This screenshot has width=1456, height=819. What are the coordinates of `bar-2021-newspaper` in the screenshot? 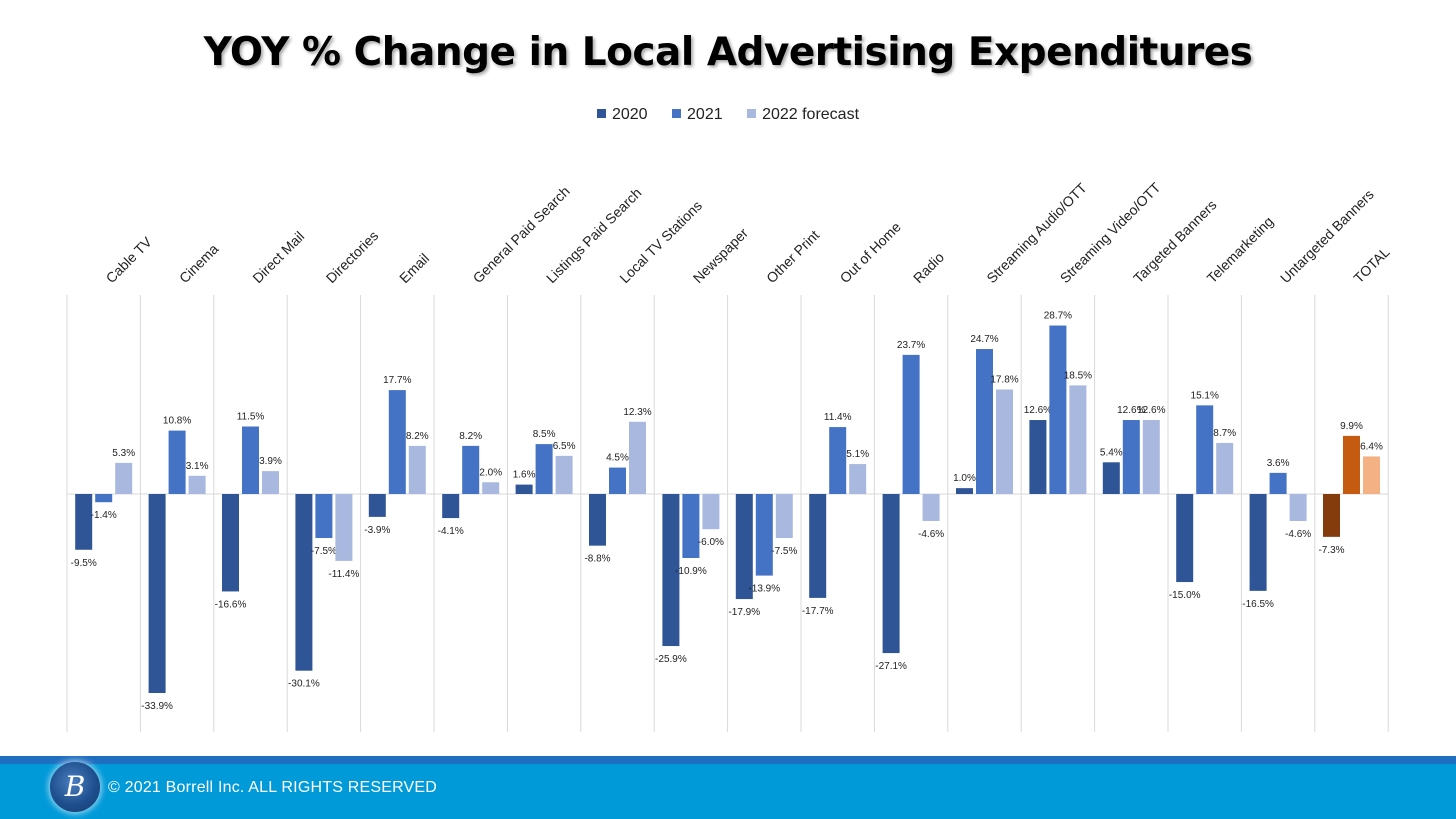 It's located at (691, 526).